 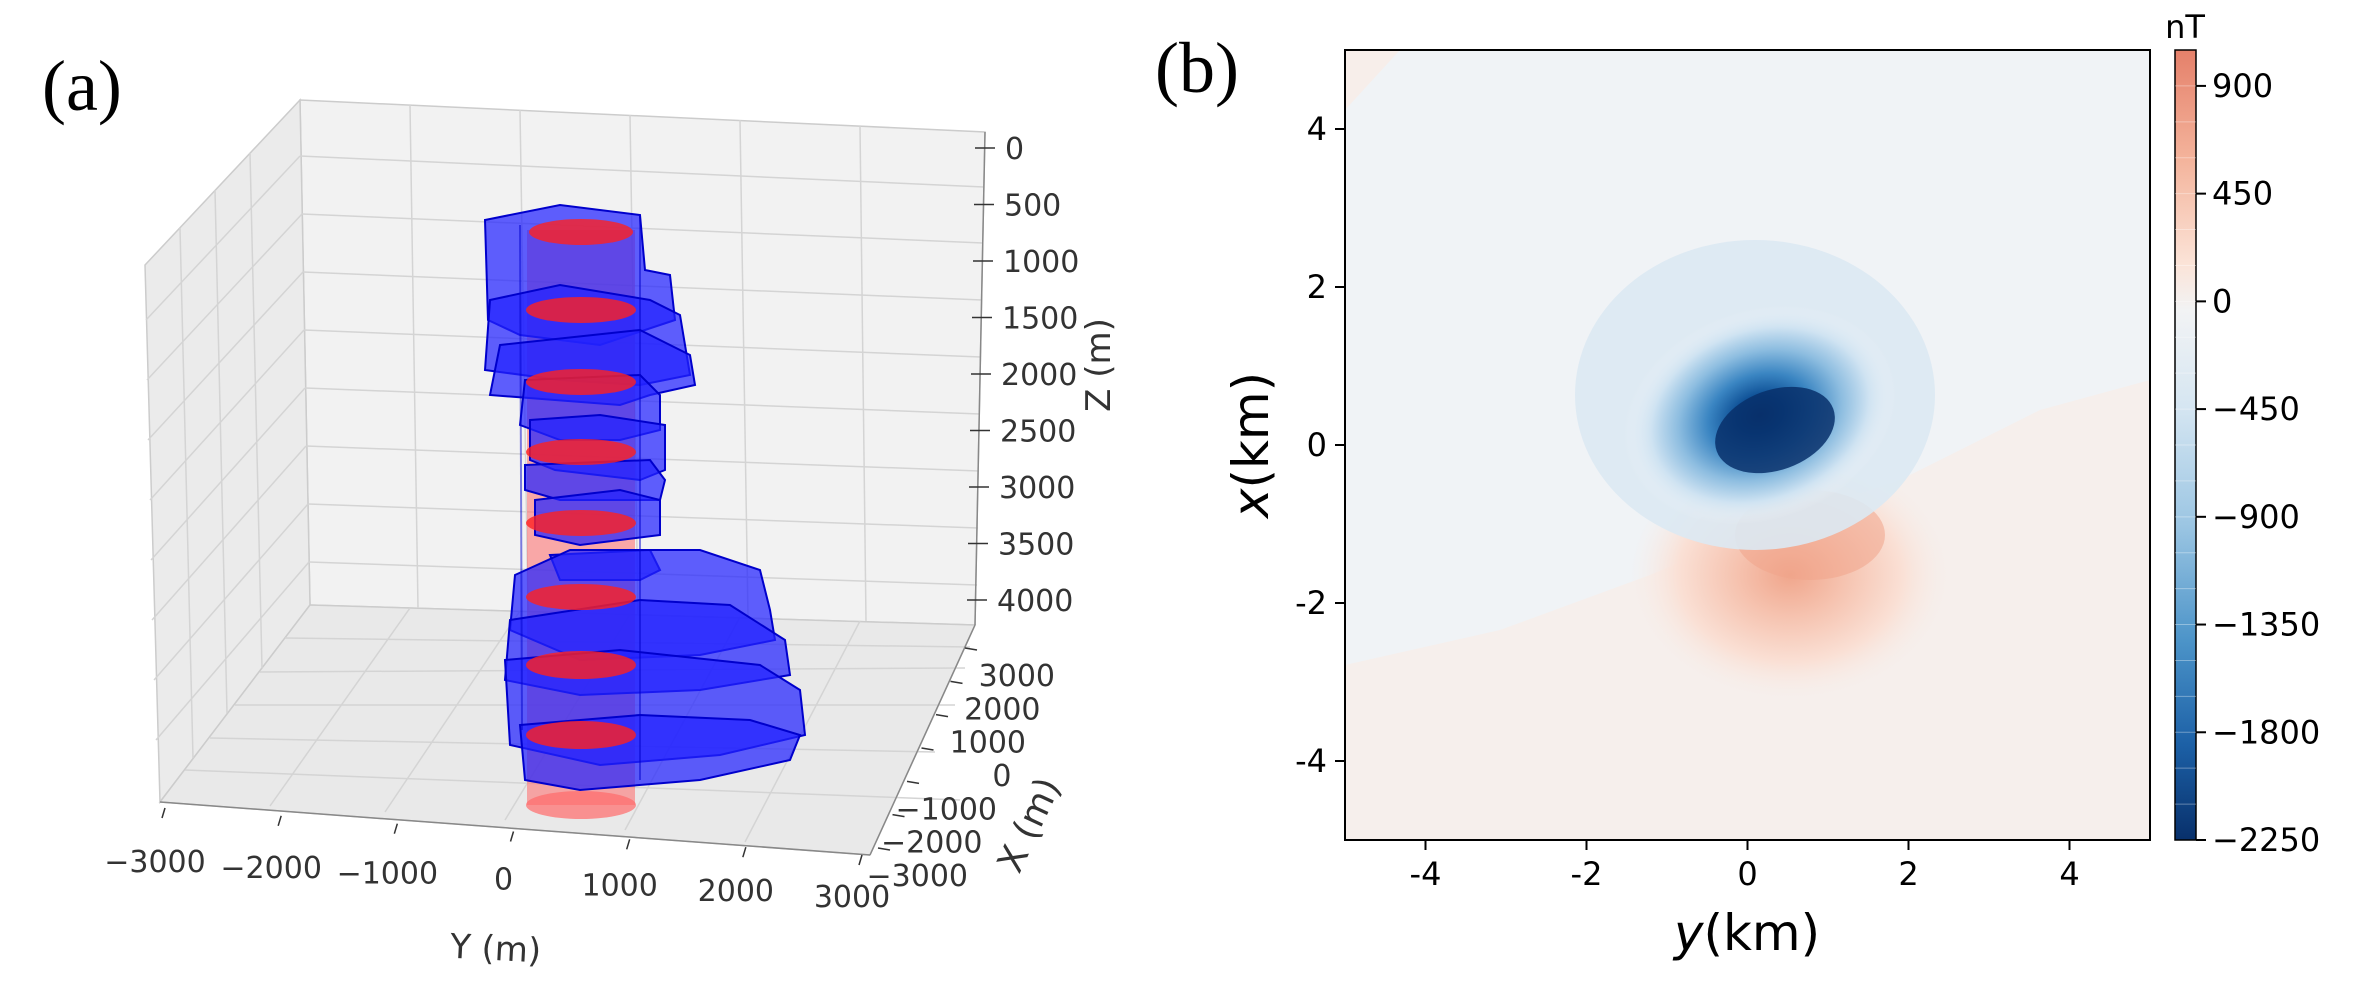 What do you see at coordinates (1251, 430) in the screenshot?
I see `y-label-rest: (km)` at bounding box center [1251, 430].